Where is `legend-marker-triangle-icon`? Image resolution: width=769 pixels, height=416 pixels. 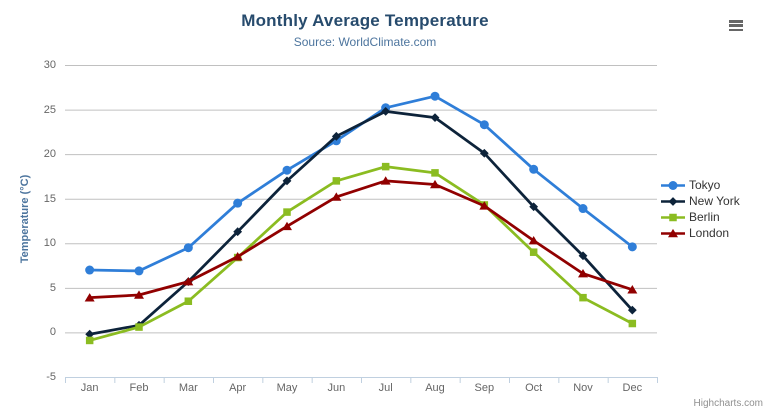
legend-marker-triangle-icon is located at coordinates (673, 232).